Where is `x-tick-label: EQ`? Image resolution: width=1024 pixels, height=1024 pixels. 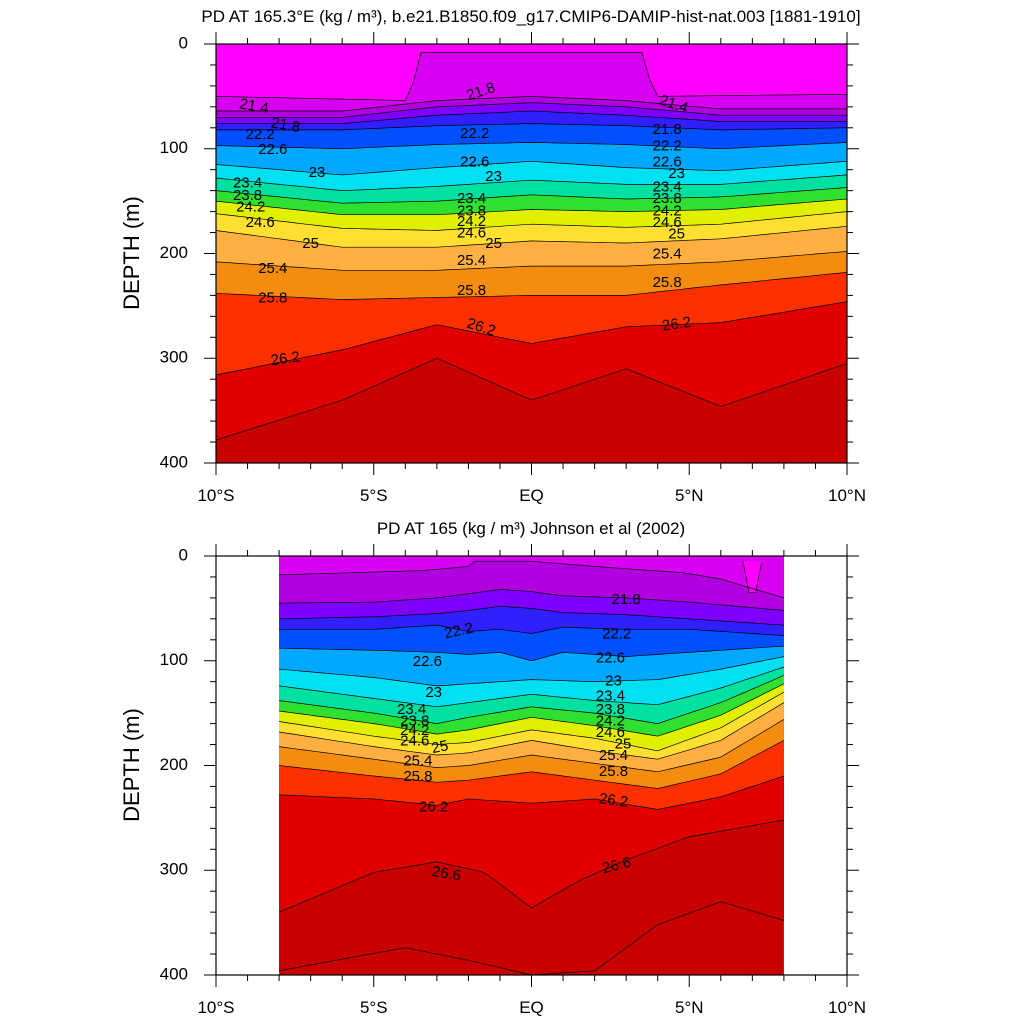
x-tick-label: EQ is located at coordinates (531, 495).